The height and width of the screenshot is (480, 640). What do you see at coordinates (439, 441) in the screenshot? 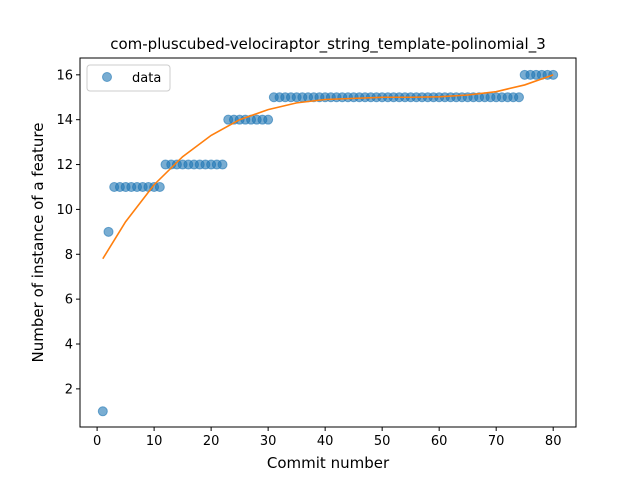
I see `x-tick-label: 60` at bounding box center [439, 441].